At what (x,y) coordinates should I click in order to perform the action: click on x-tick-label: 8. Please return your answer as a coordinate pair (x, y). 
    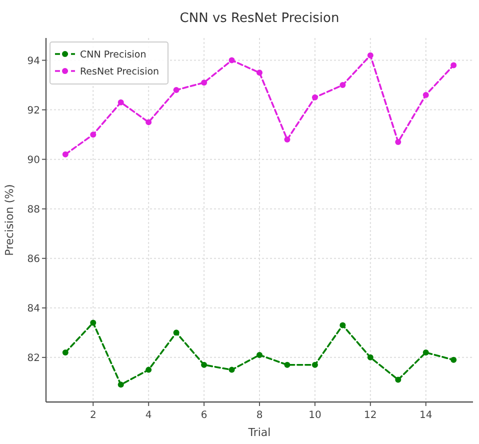
    Looking at the image, I should click on (259, 415).